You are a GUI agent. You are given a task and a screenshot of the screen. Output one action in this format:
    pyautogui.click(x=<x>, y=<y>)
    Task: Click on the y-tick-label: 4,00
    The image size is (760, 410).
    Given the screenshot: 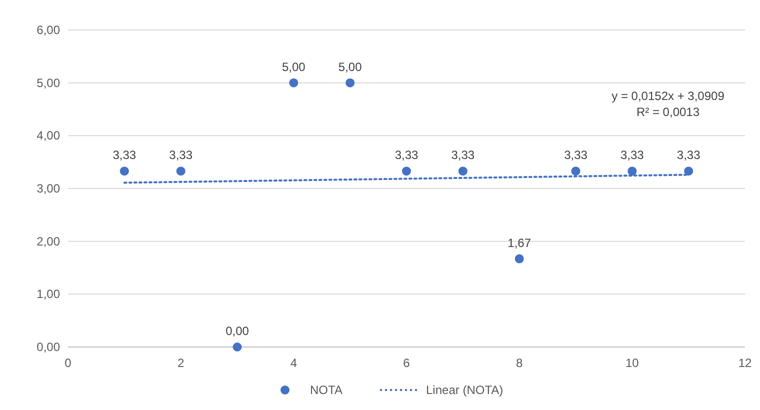 What is the action you would take?
    pyautogui.click(x=48, y=135)
    